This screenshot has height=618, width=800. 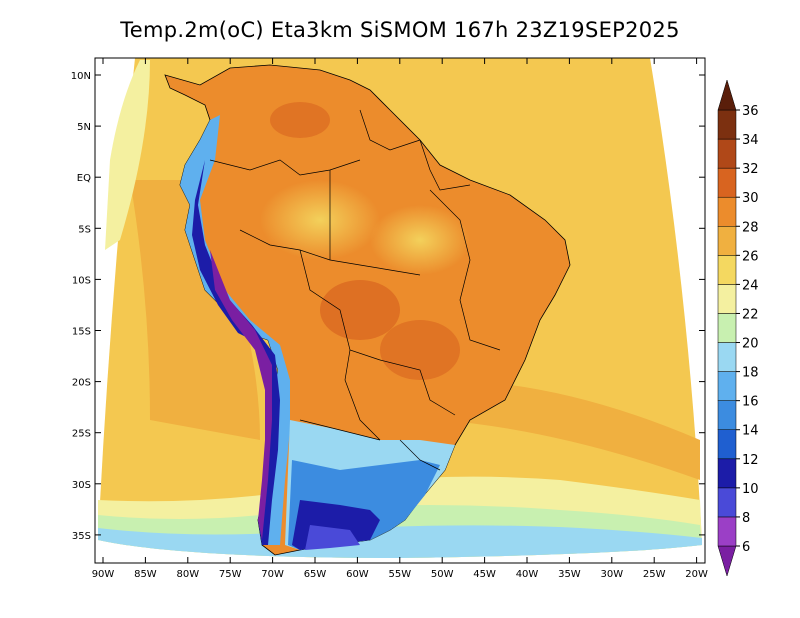 I want to click on lat-label: 30S, so click(x=81, y=485).